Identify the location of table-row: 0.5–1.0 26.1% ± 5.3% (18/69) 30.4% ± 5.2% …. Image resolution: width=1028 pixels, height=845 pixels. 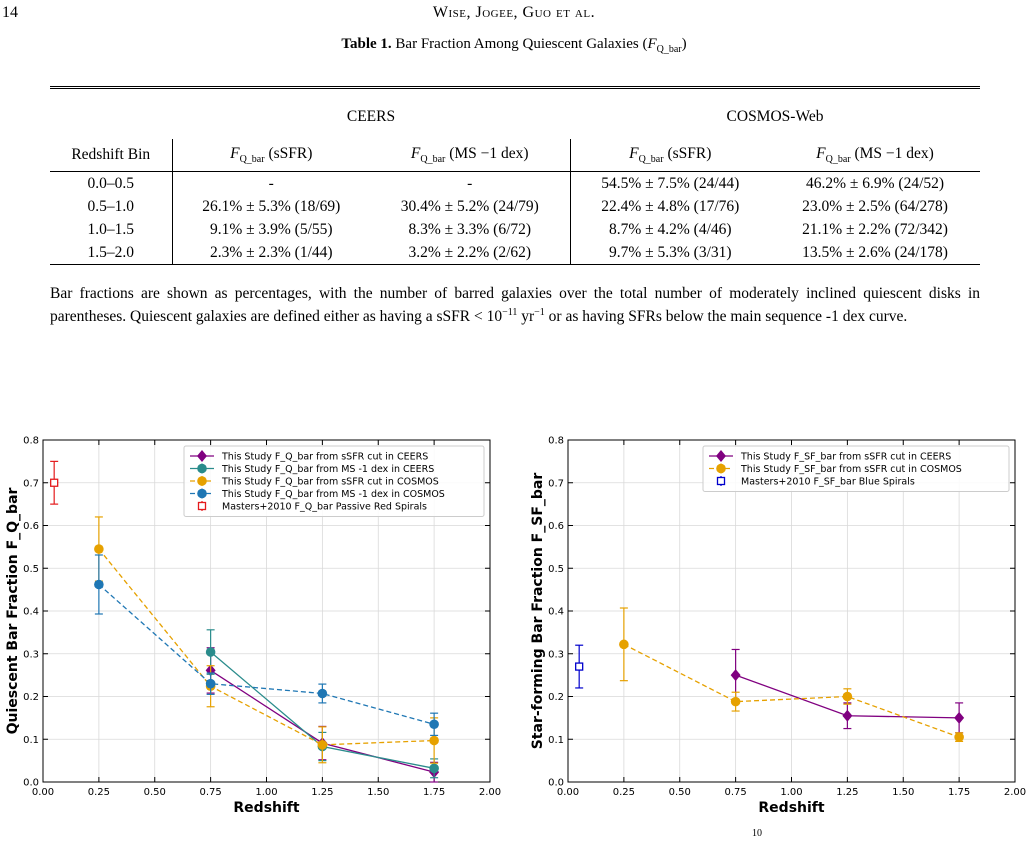
(515, 206).